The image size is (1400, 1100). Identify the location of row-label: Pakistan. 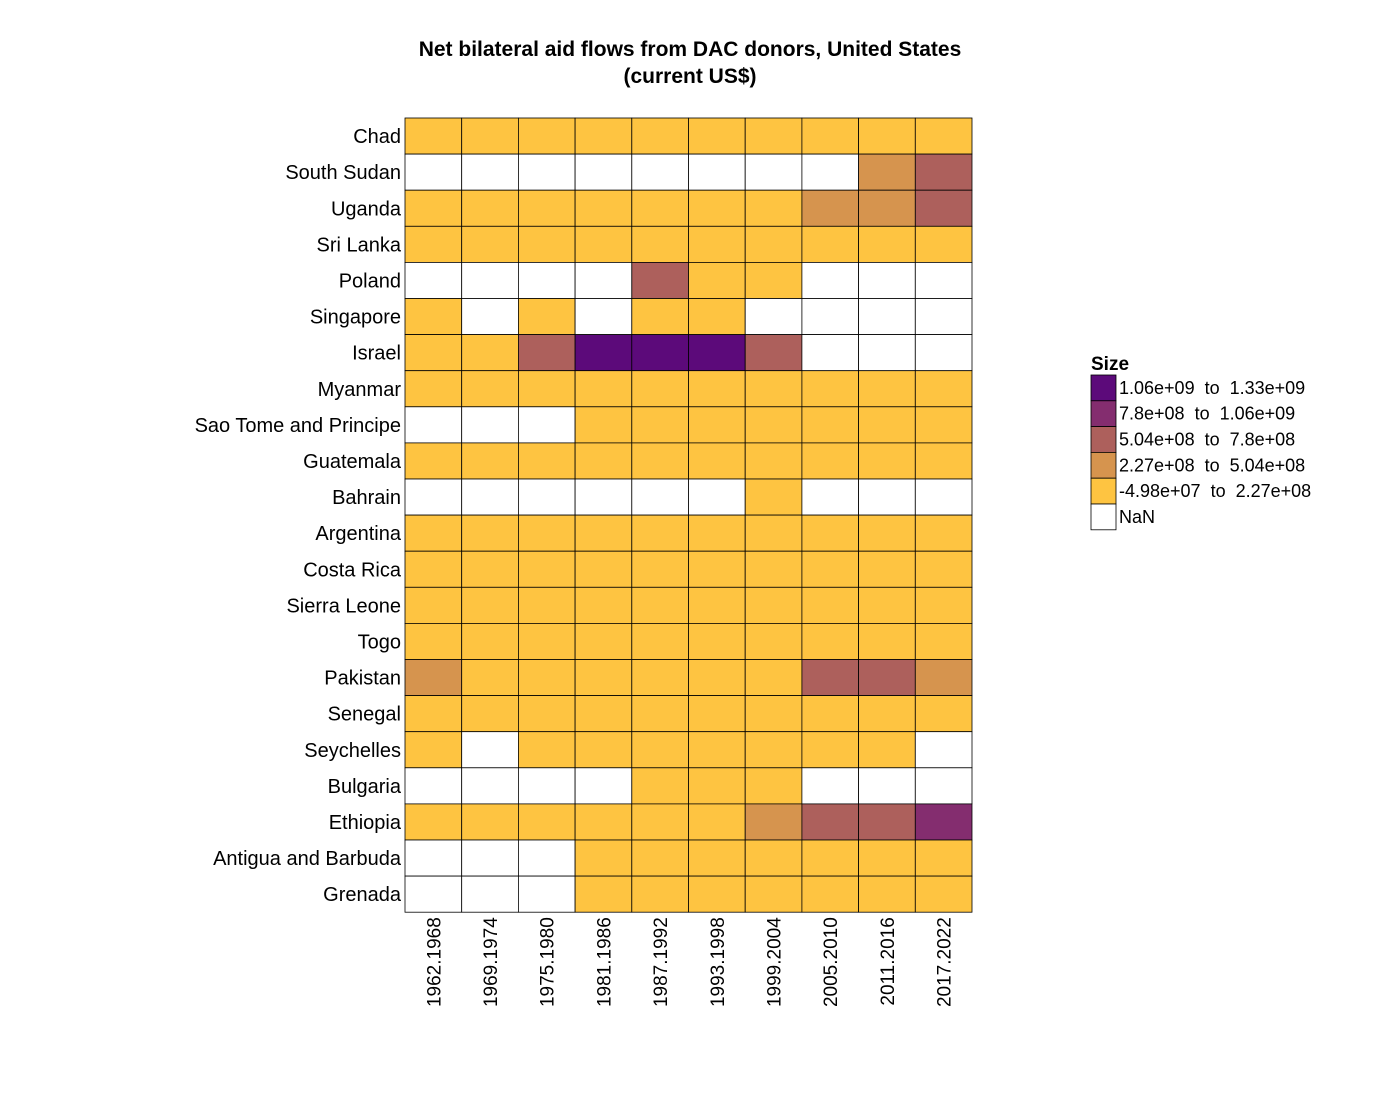
(362, 679).